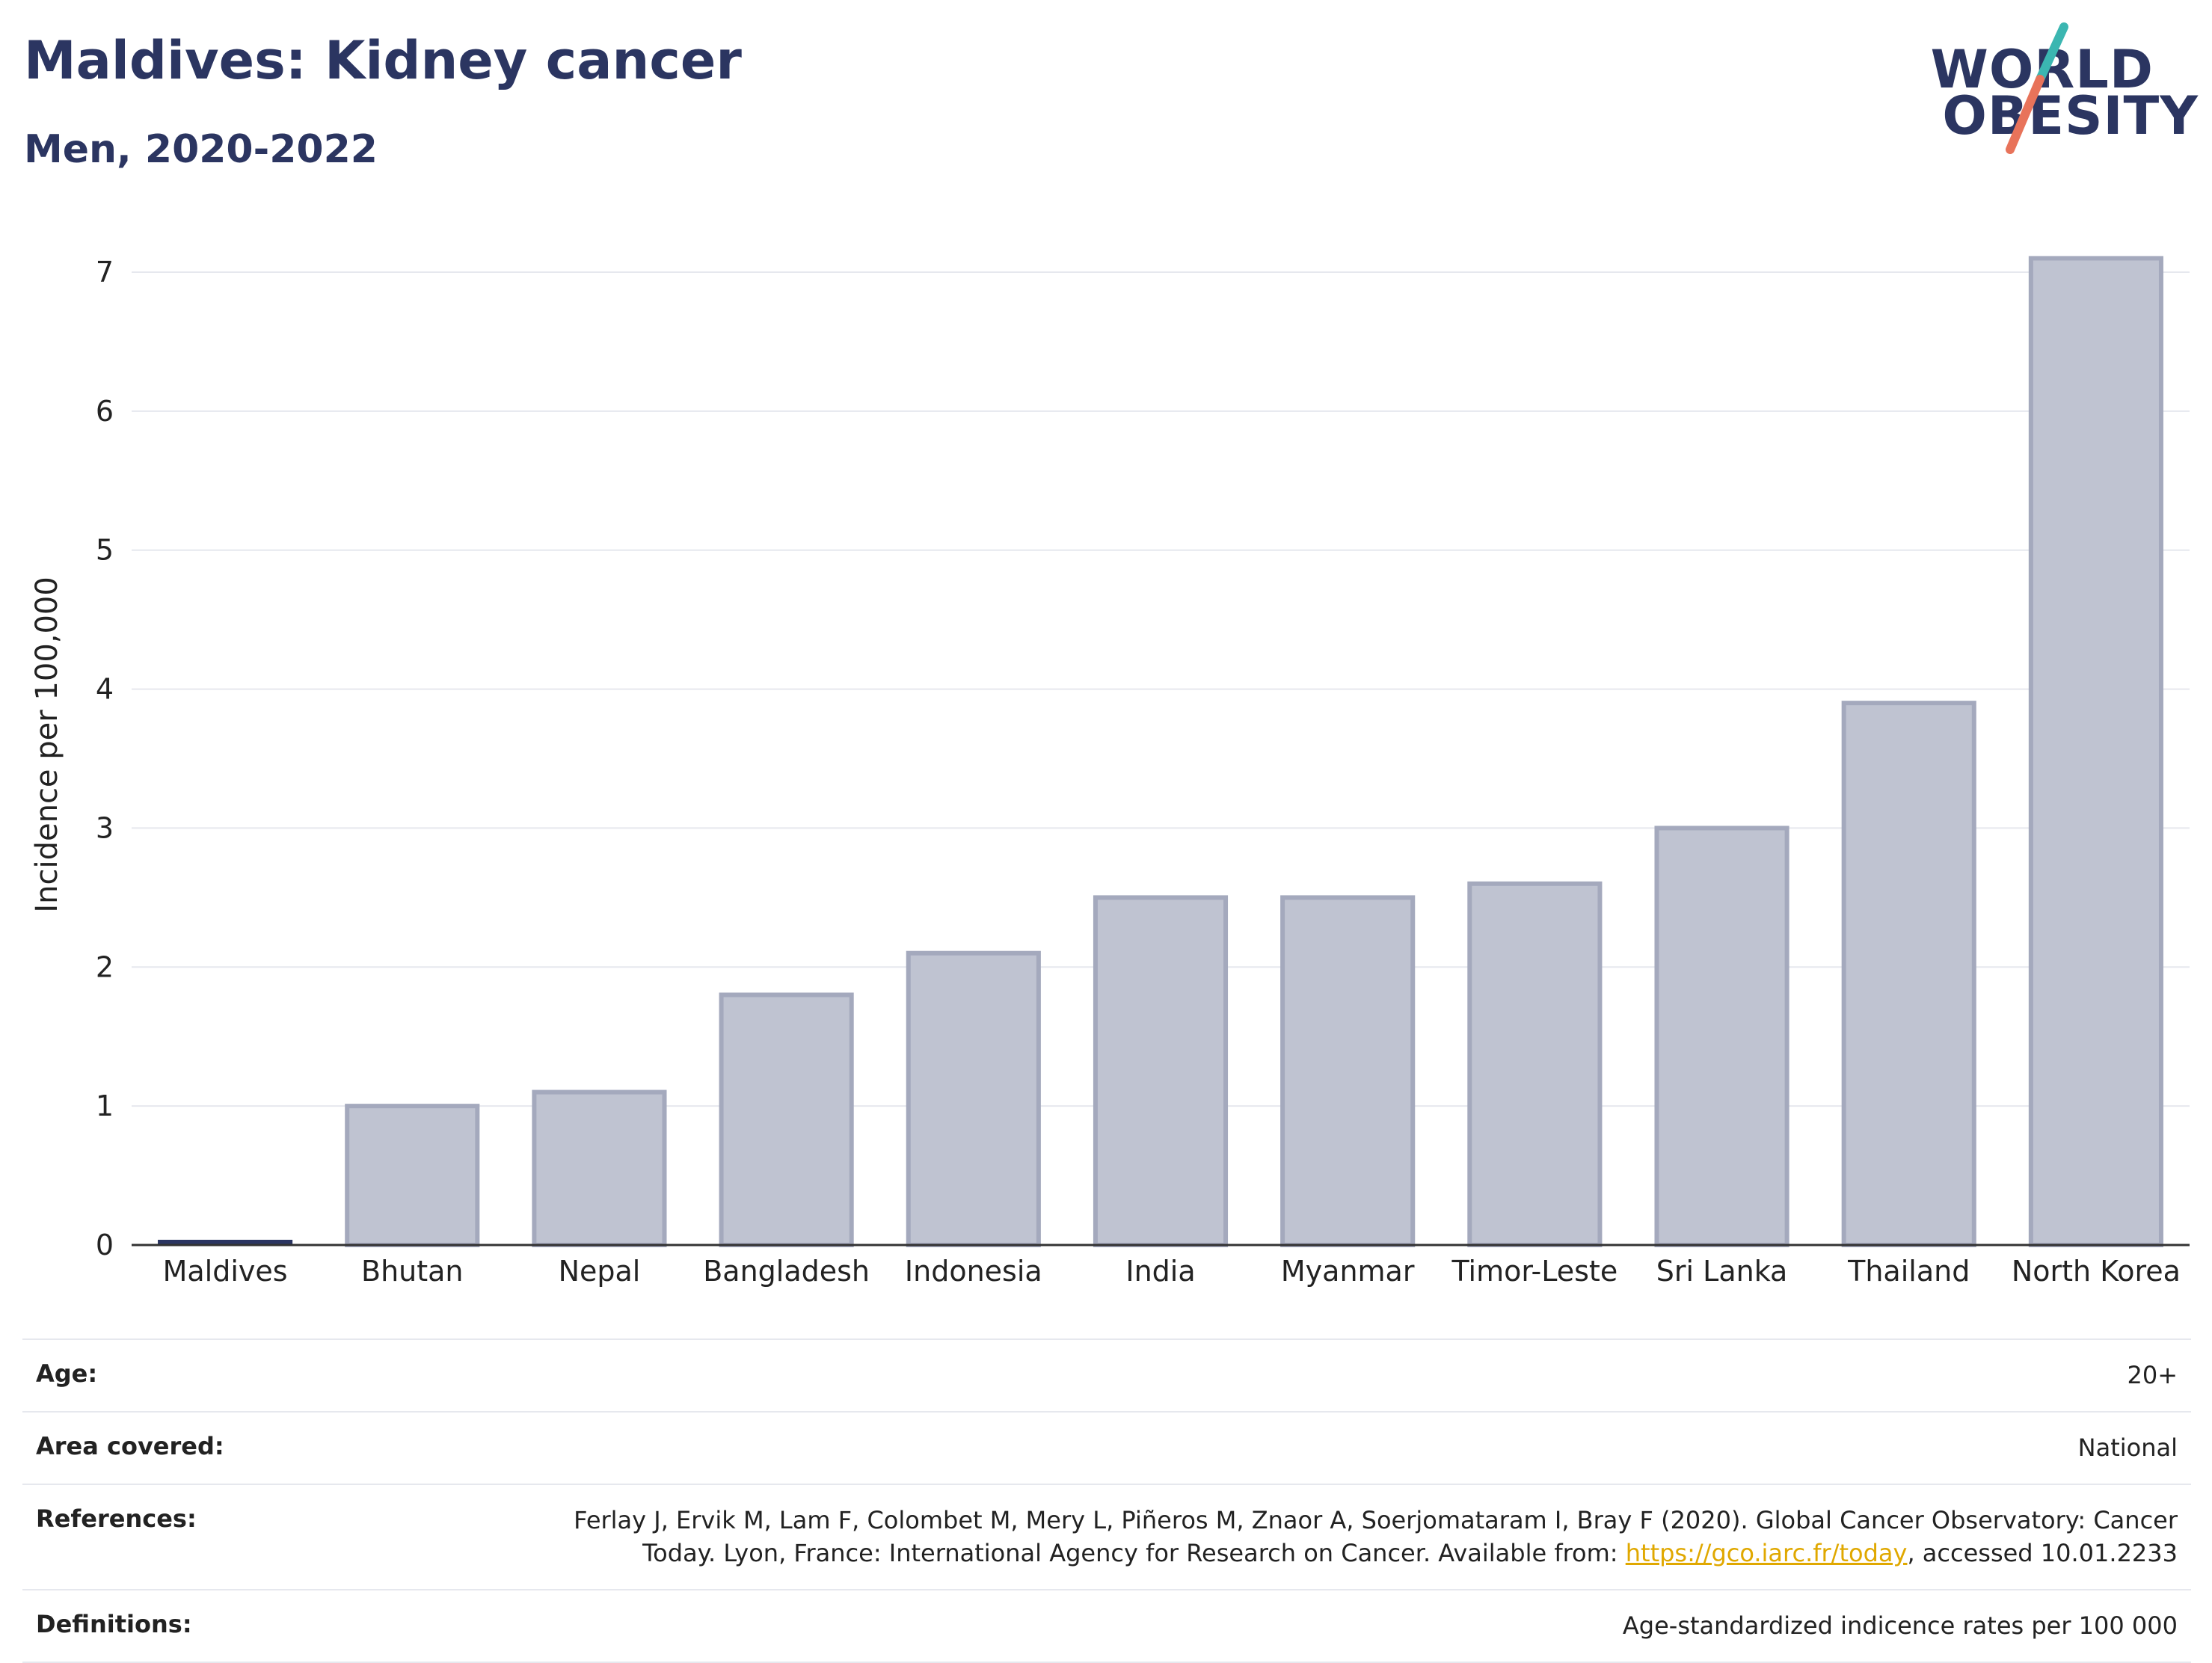 The image size is (2212, 1663). Describe the element at coordinates (1534, 1271) in the screenshot. I see `x-tick-label: Timor-Leste` at that location.